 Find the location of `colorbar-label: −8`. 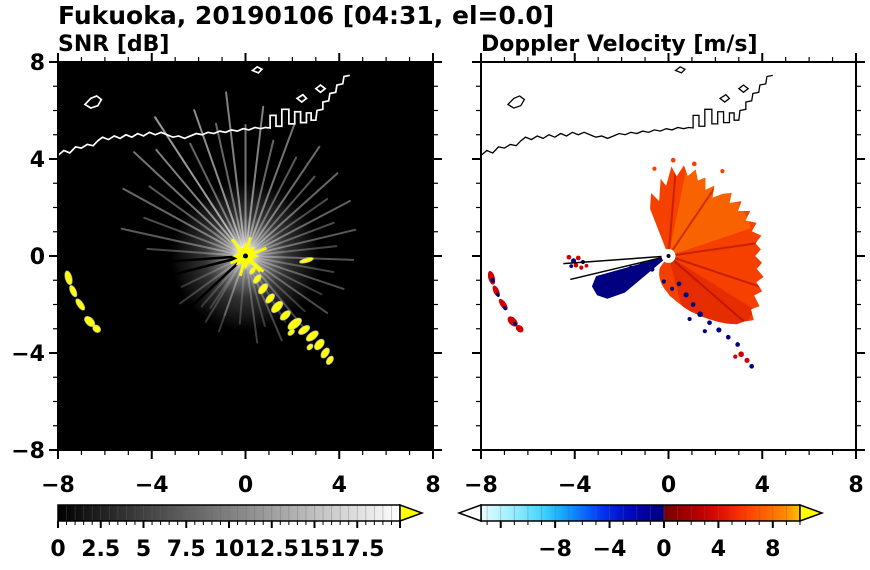

colorbar-label: −8 is located at coordinates (555, 549).